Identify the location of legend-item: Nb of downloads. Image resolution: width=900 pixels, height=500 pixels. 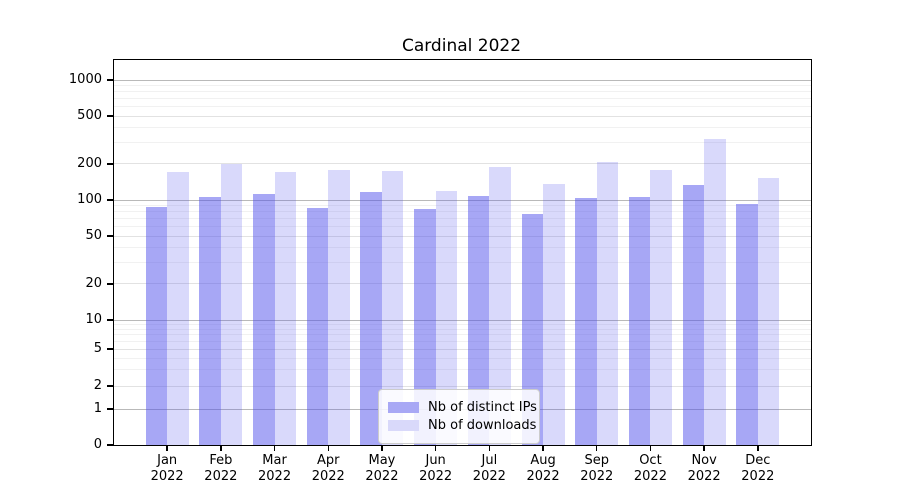
(462, 425).